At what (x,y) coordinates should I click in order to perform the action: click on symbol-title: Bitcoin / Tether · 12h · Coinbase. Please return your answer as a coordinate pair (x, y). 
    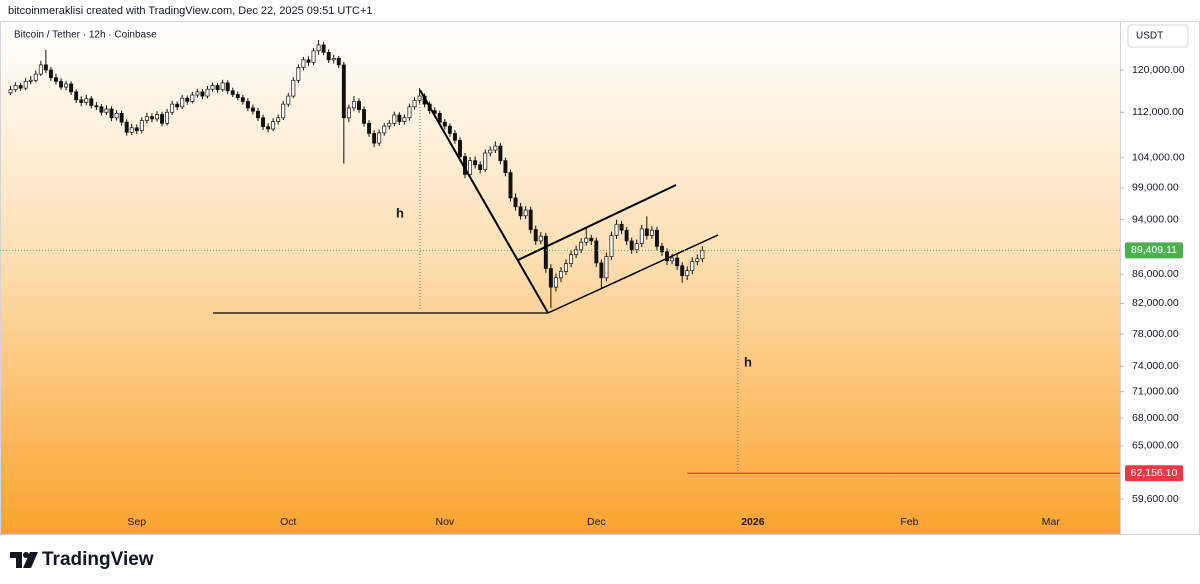
    Looking at the image, I should click on (85, 35).